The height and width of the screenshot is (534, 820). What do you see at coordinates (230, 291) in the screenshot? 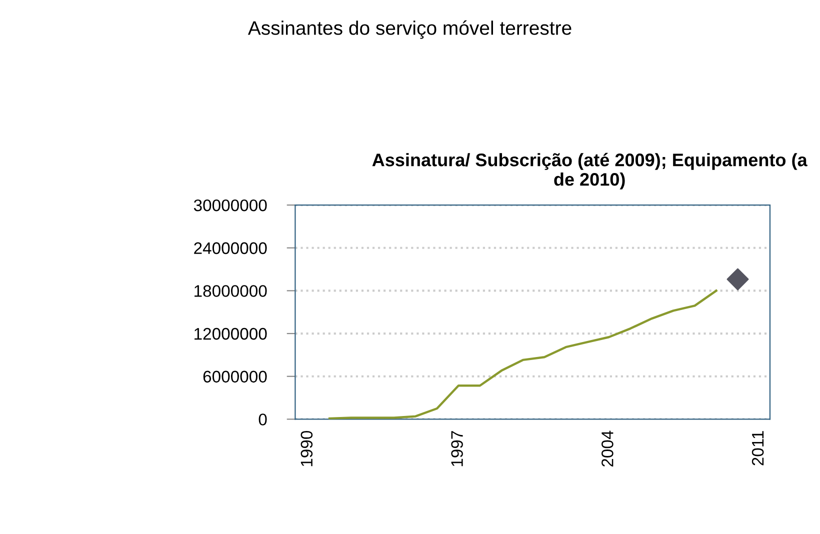
I see `y-tick-label: 18000000` at bounding box center [230, 291].